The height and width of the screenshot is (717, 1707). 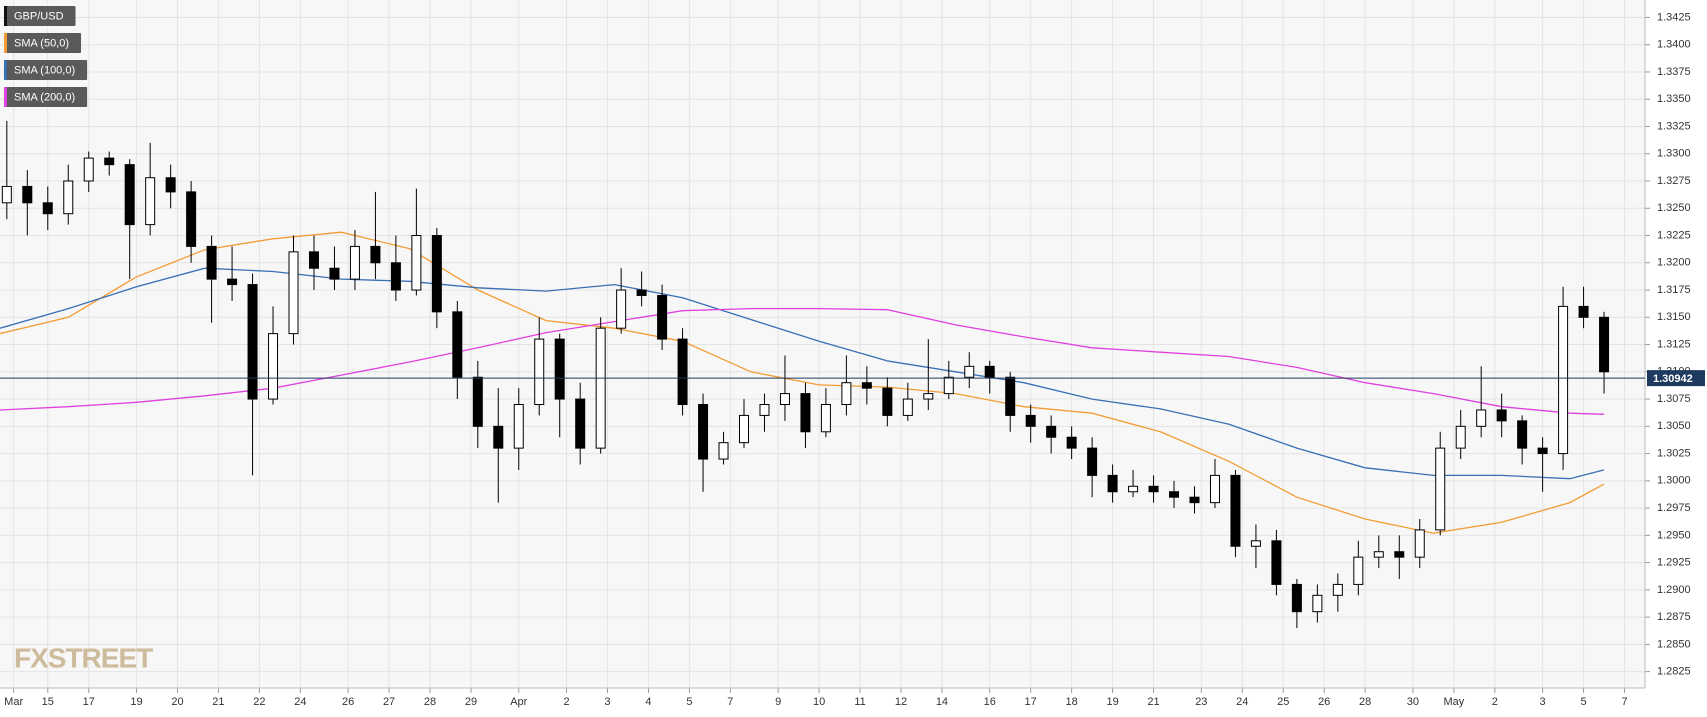 I want to click on y-tick-label: 1.3050, so click(x=1674, y=426).